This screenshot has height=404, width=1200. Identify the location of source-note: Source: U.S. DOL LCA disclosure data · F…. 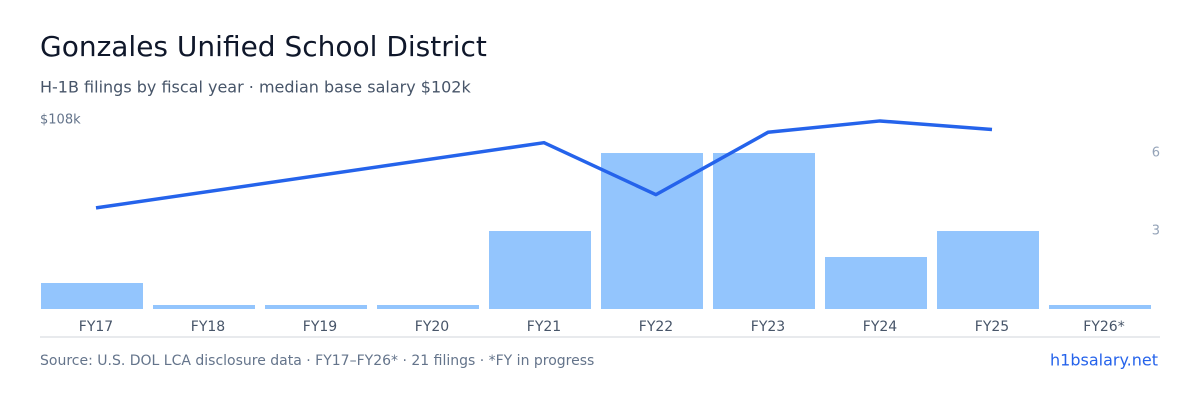
(317, 361).